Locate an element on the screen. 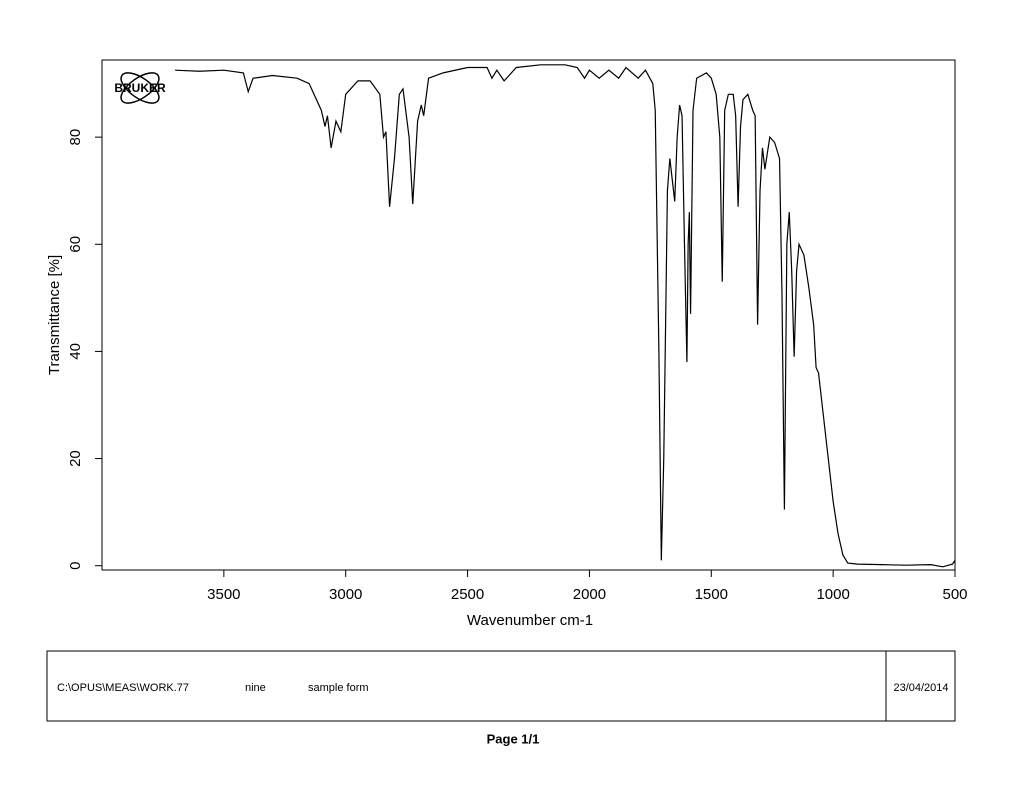  logo-orbit is located at coordinates (140, 88).